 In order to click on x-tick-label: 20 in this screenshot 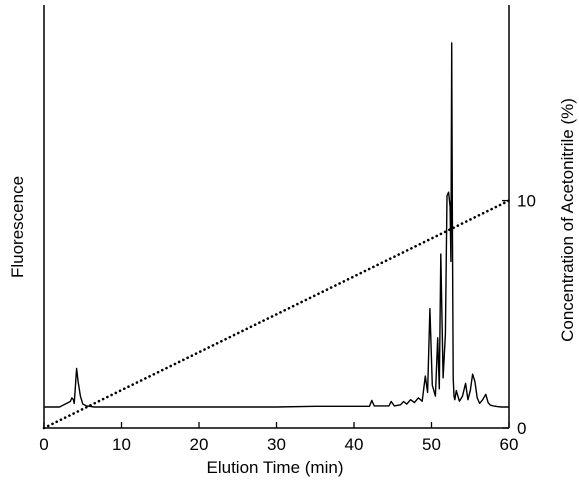, I will do `click(199, 444)`.